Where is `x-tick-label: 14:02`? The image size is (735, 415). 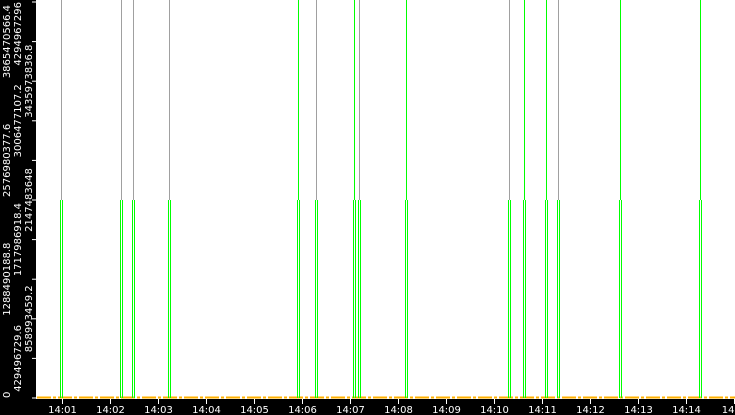 x-tick-label: 14:02 is located at coordinates (110, 410).